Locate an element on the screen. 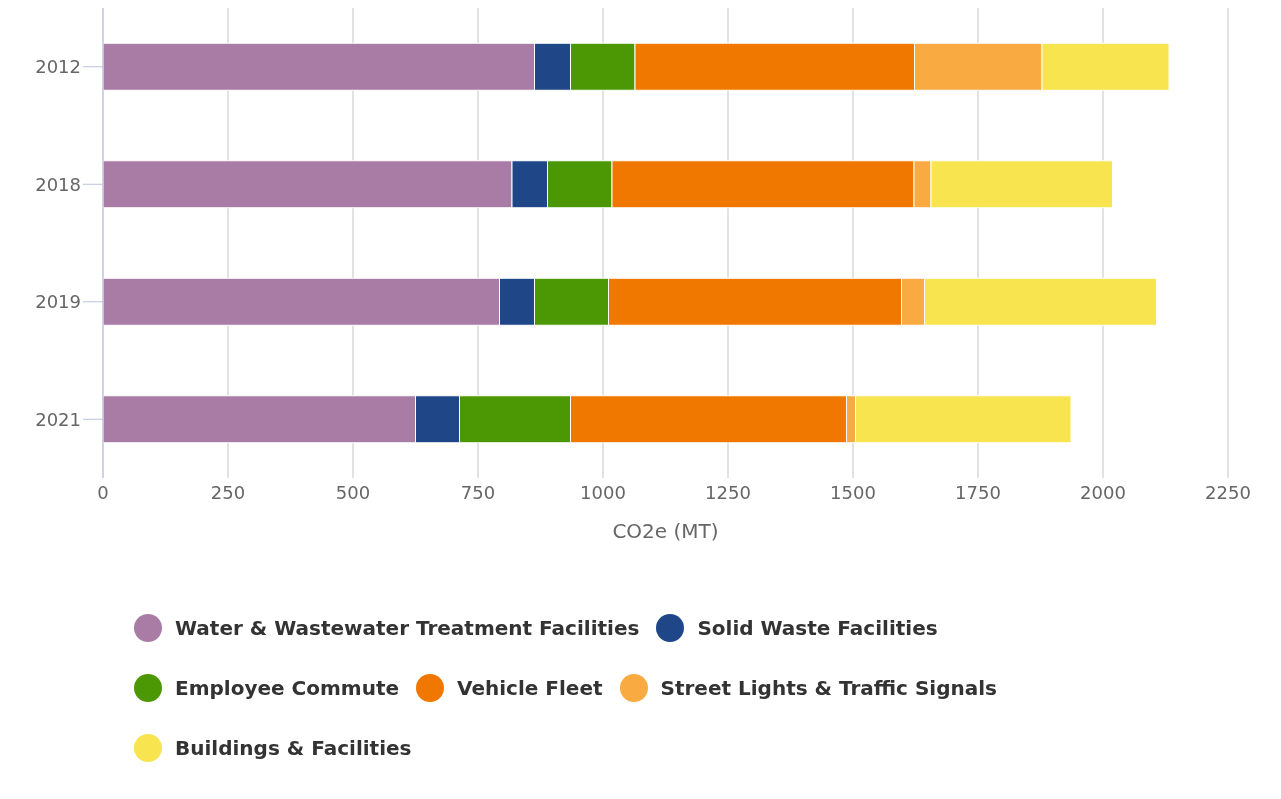 The height and width of the screenshot is (799, 1281). x-tick-label: 1750 is located at coordinates (978, 492).